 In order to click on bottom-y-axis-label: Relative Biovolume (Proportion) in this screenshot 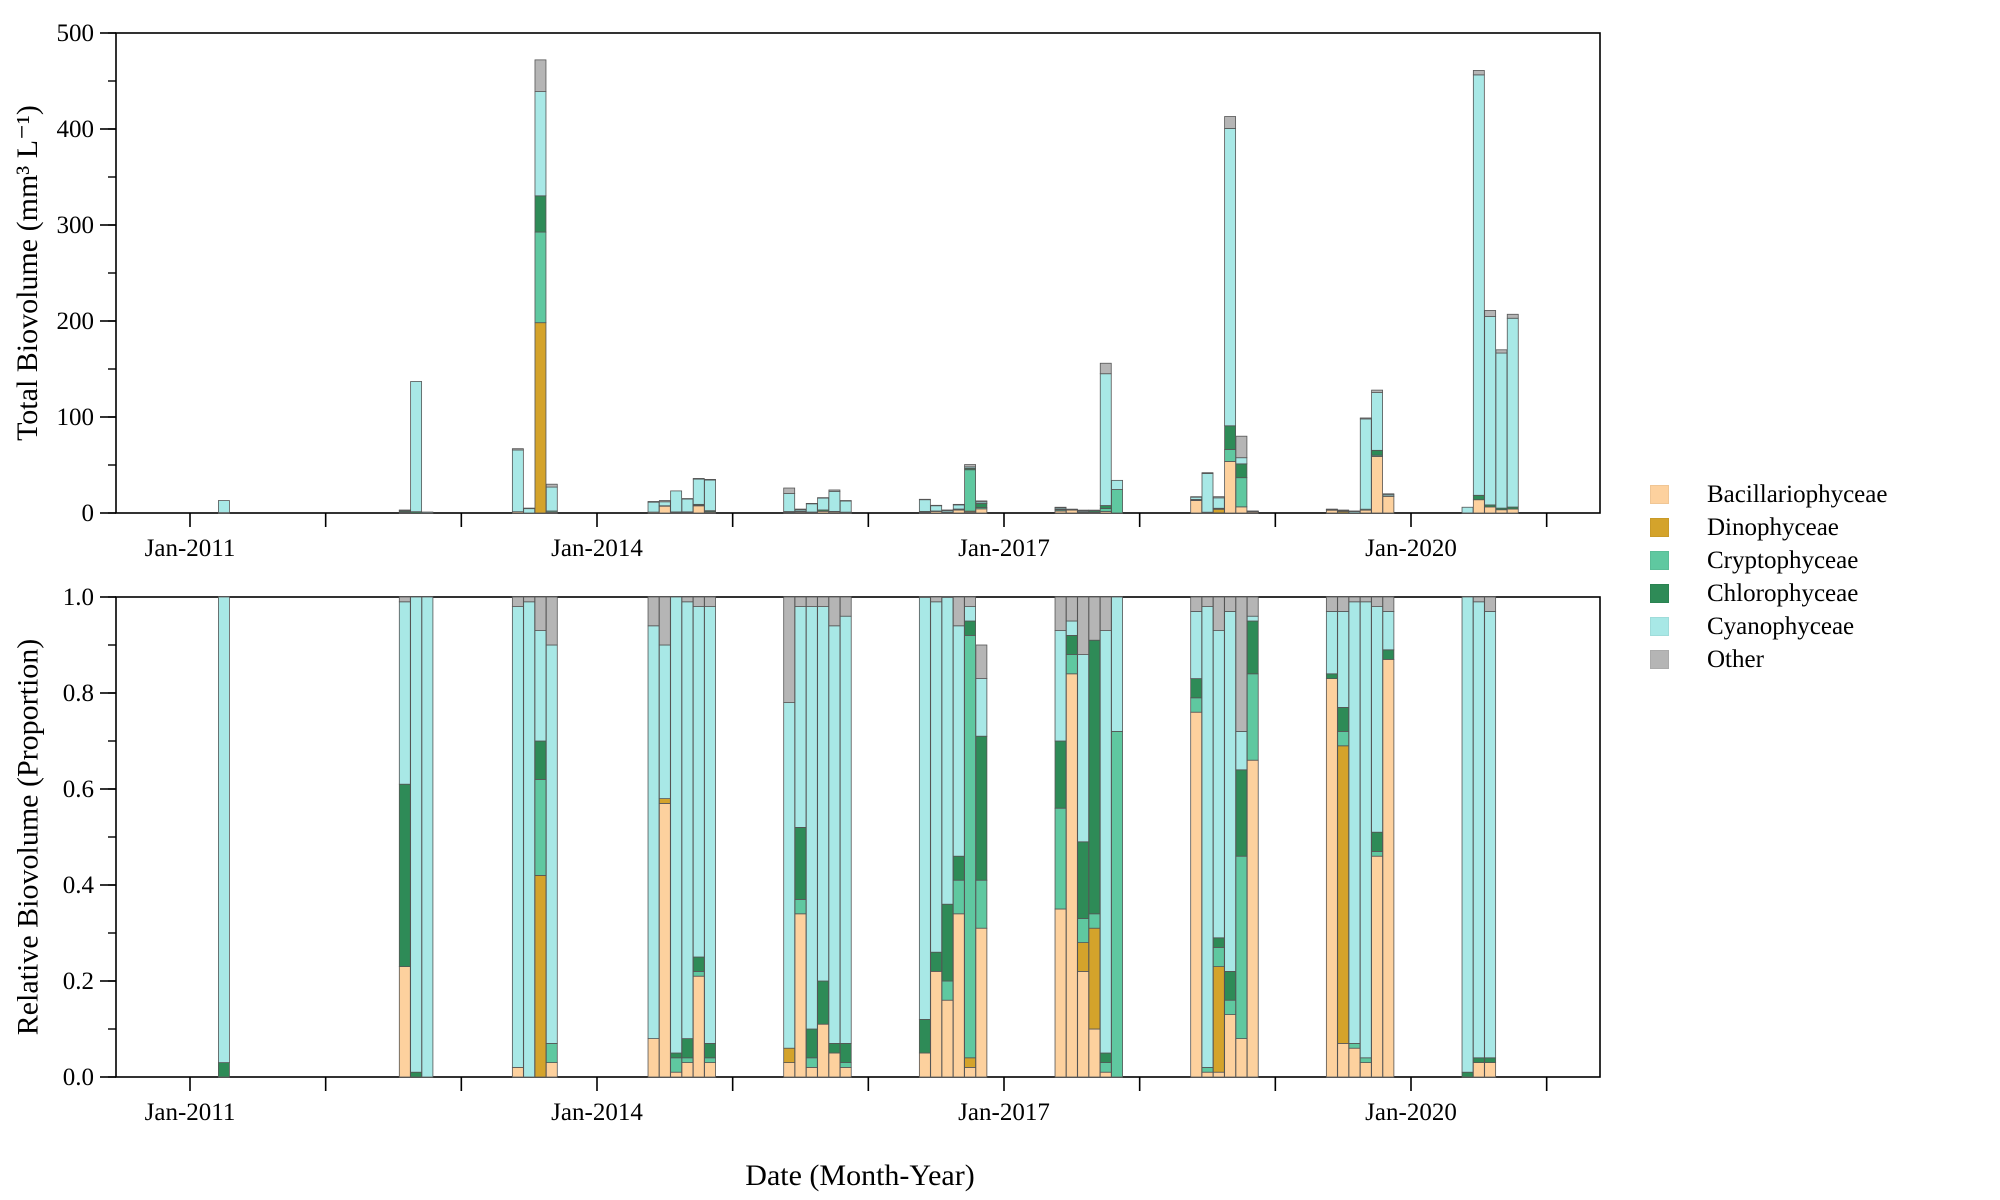, I will do `click(27, 837)`.